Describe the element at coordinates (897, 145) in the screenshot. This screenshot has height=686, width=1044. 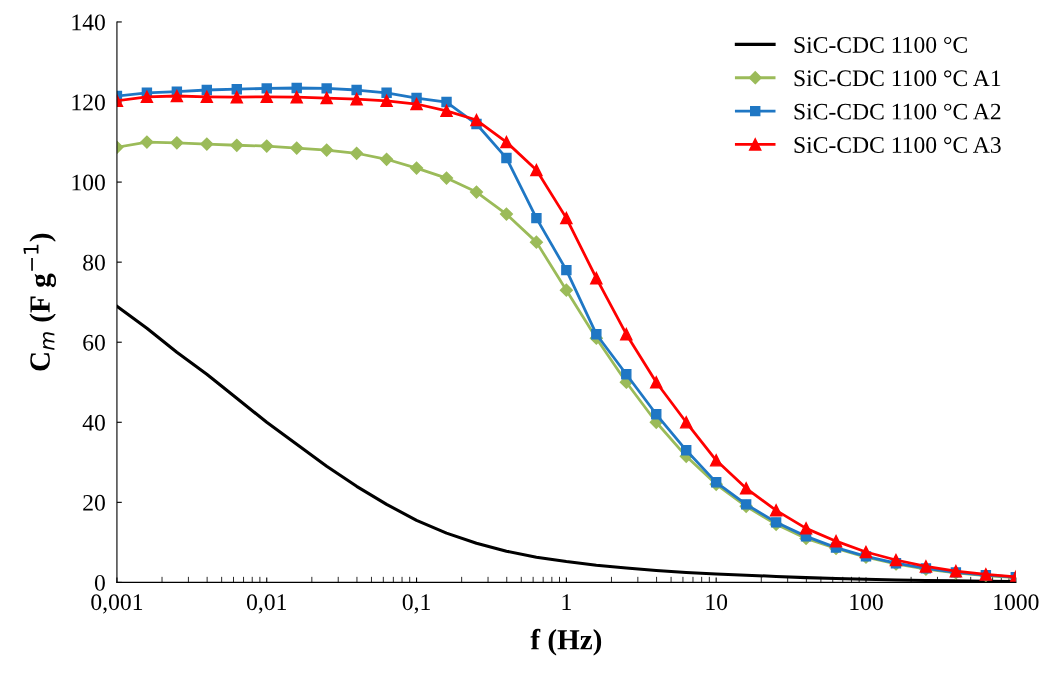
I see `legend-label: SiC-CDC 1100 °C A3` at that location.